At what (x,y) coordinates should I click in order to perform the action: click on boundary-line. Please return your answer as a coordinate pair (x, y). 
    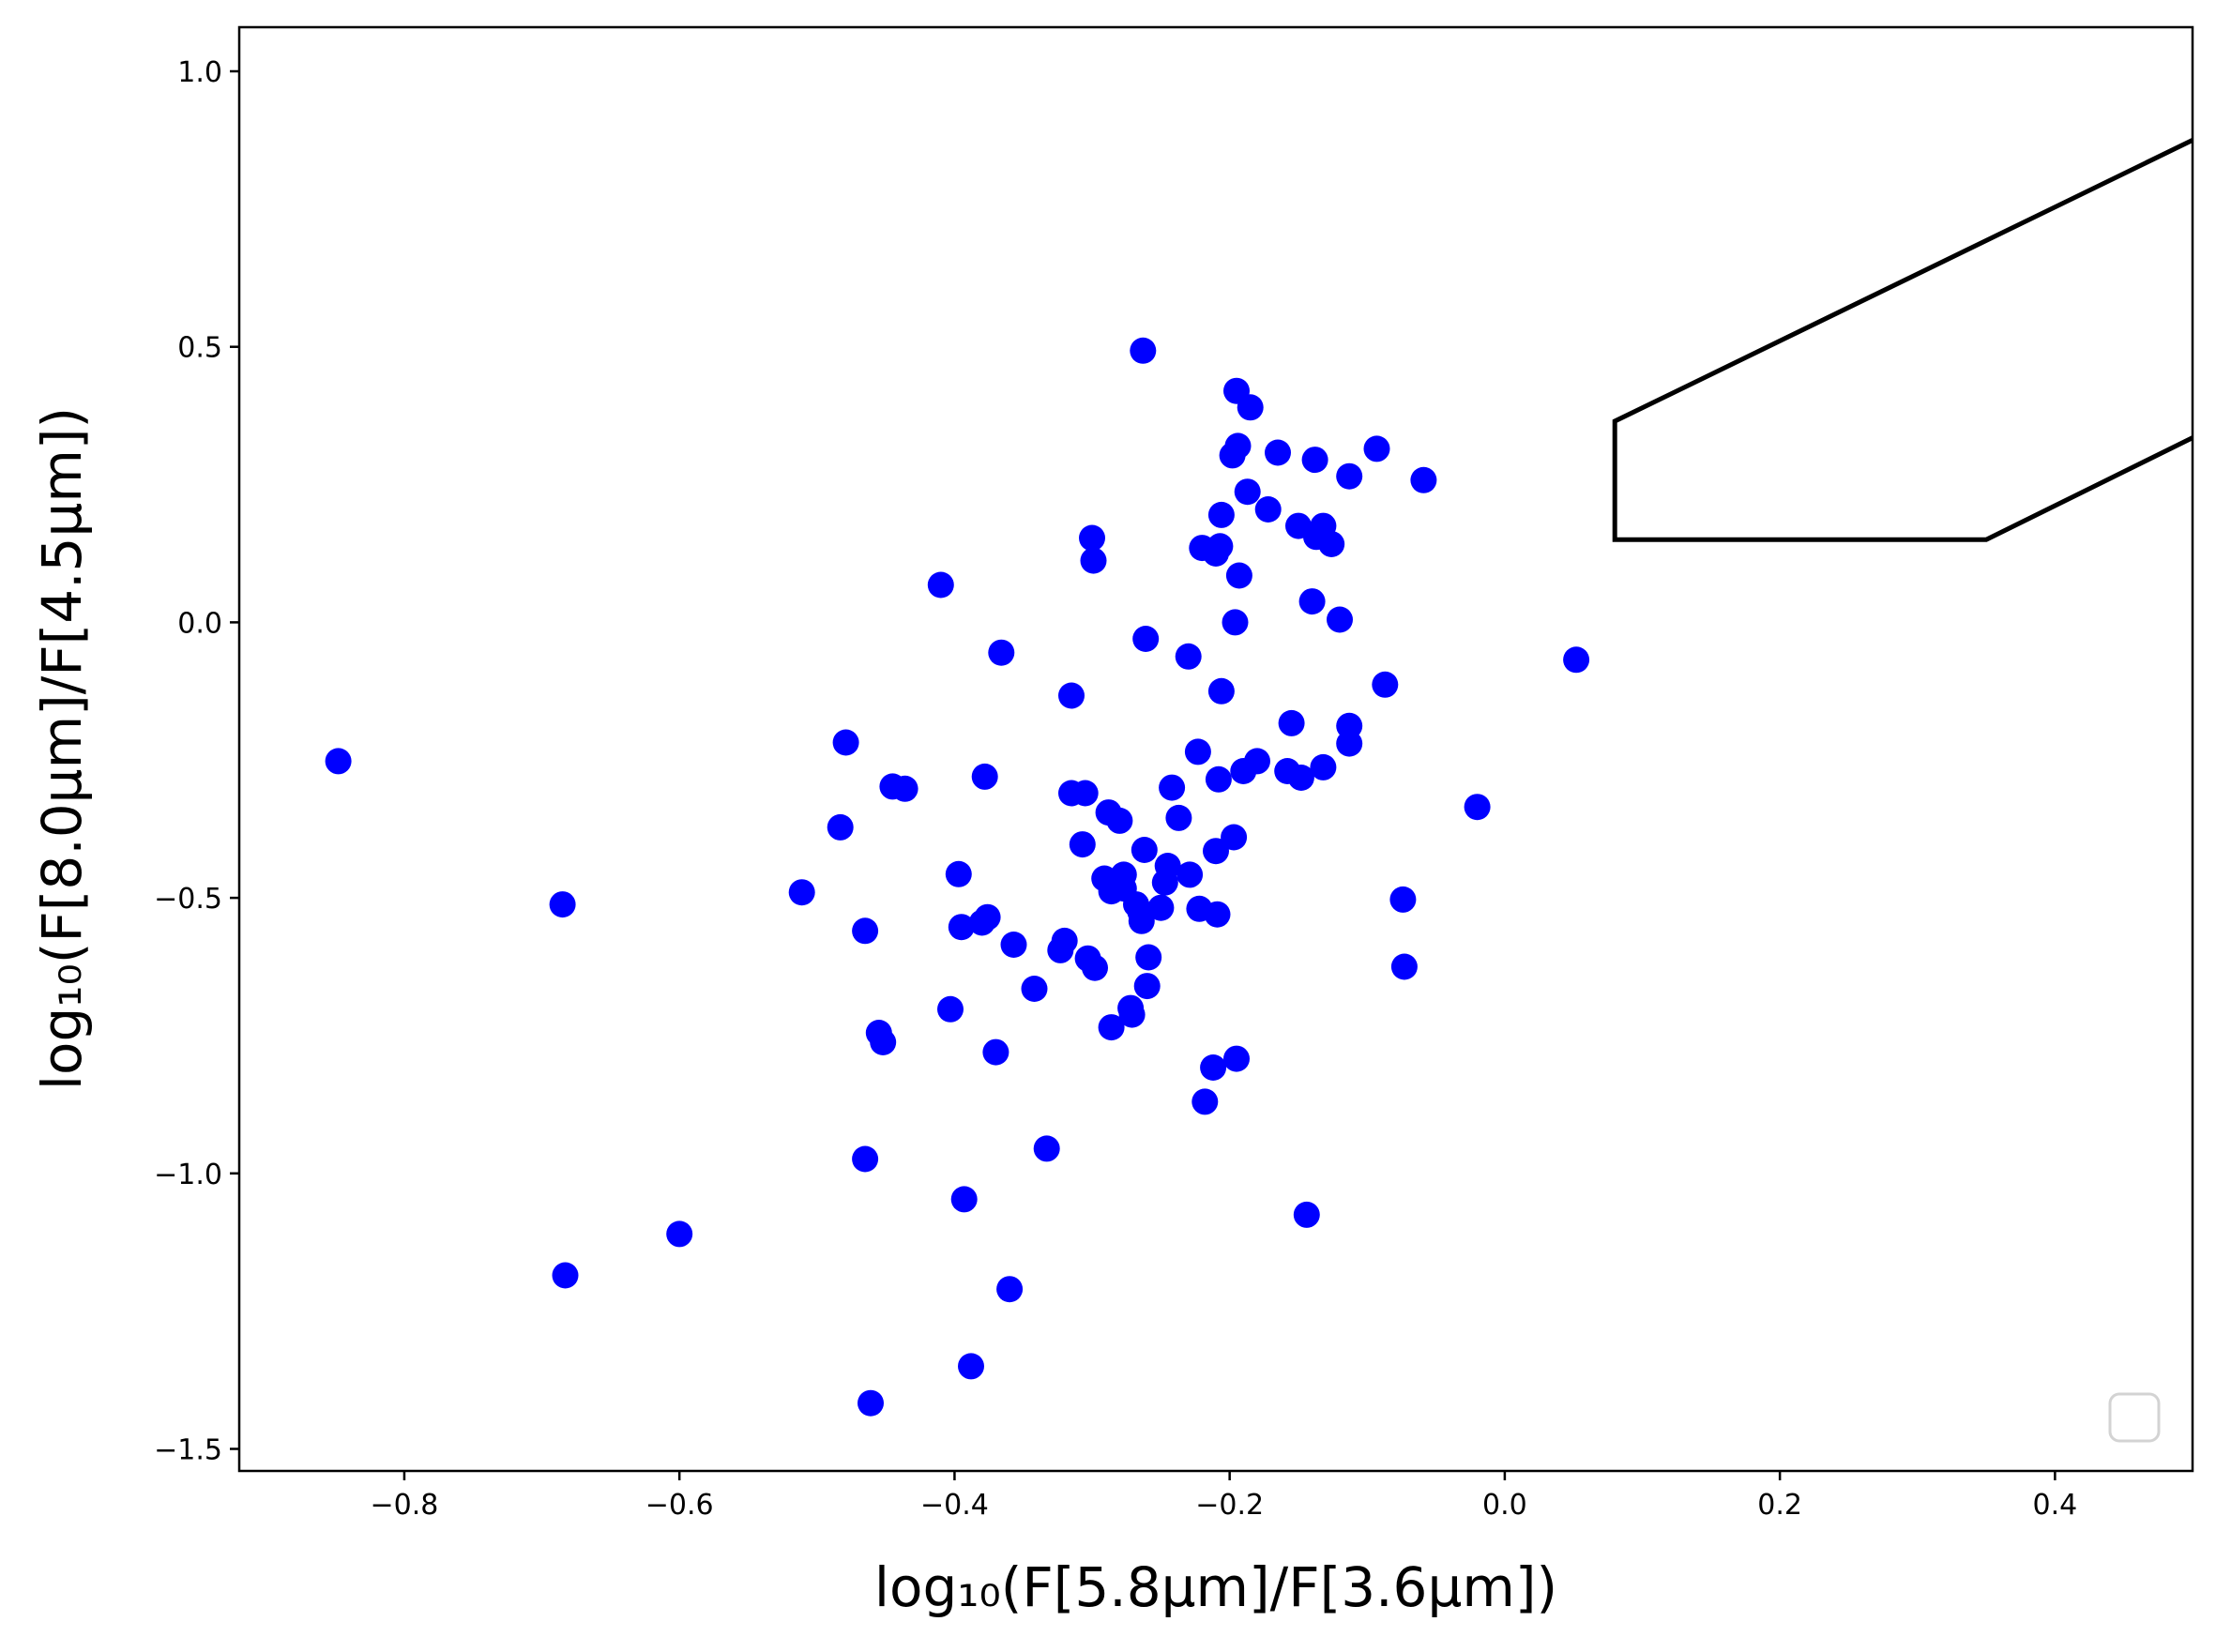
    Looking at the image, I should click on (1903, 340).